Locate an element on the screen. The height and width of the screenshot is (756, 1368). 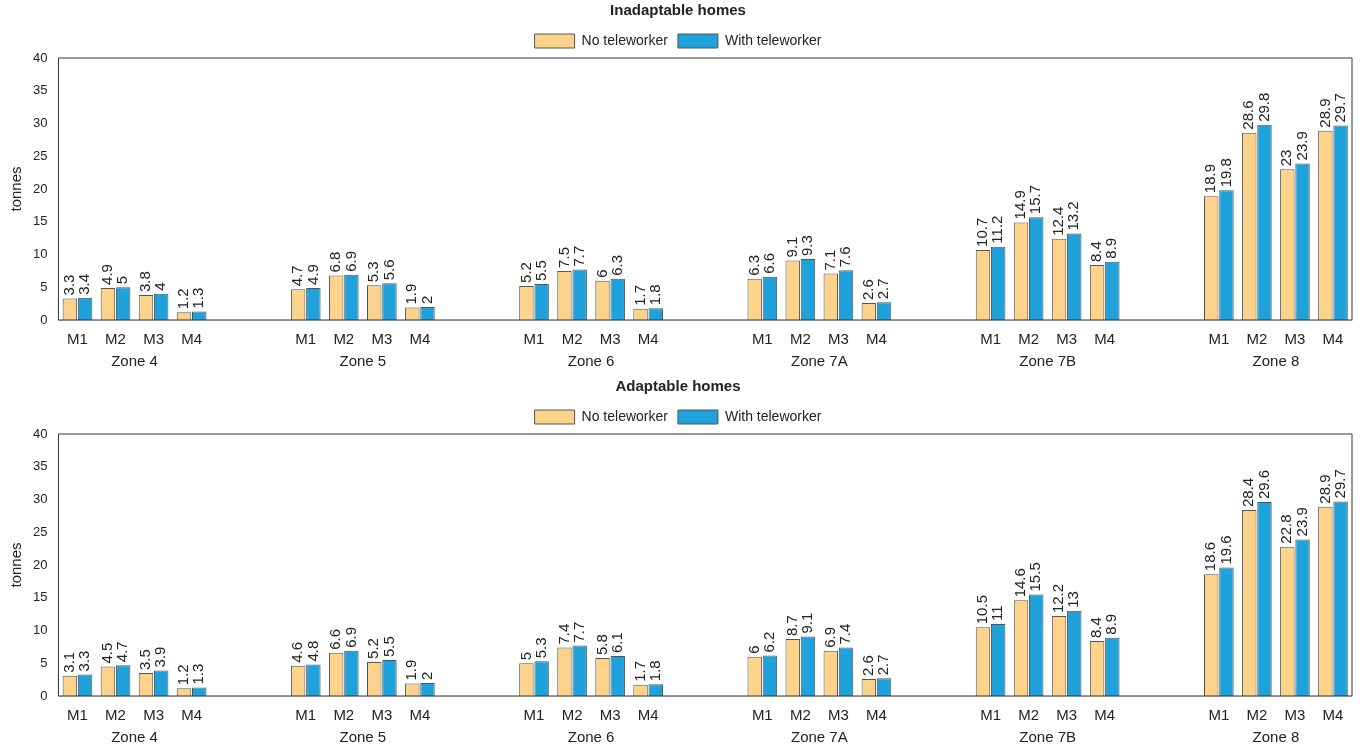
text: Zone 4 is located at coordinates (134, 360).